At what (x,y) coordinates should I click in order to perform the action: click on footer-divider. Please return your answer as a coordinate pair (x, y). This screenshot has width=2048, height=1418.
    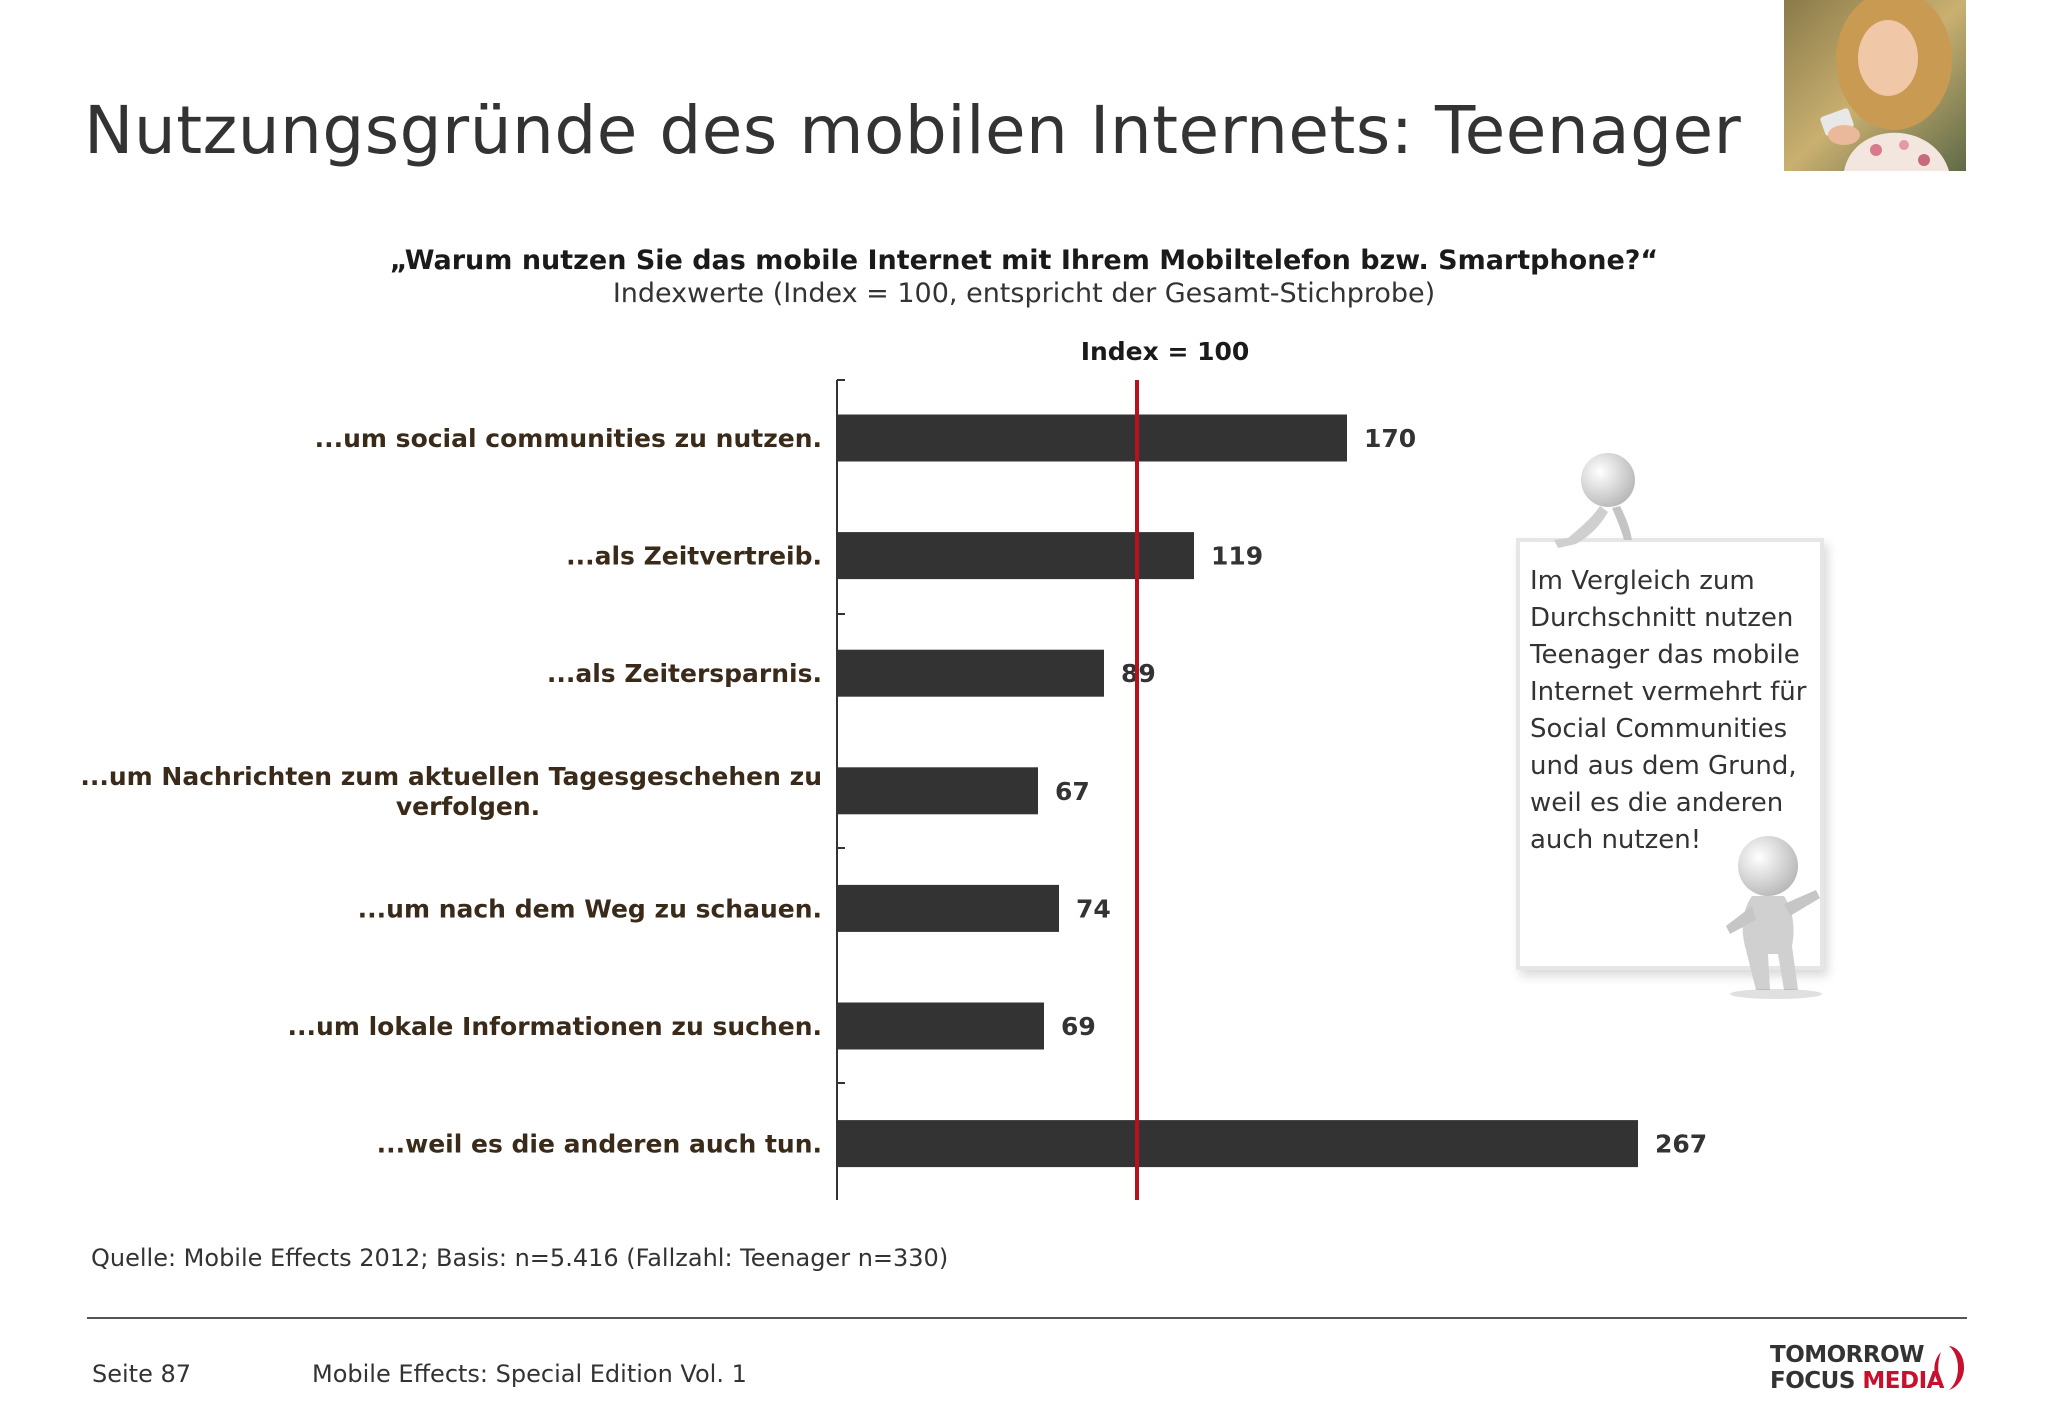
    Looking at the image, I should click on (1027, 1318).